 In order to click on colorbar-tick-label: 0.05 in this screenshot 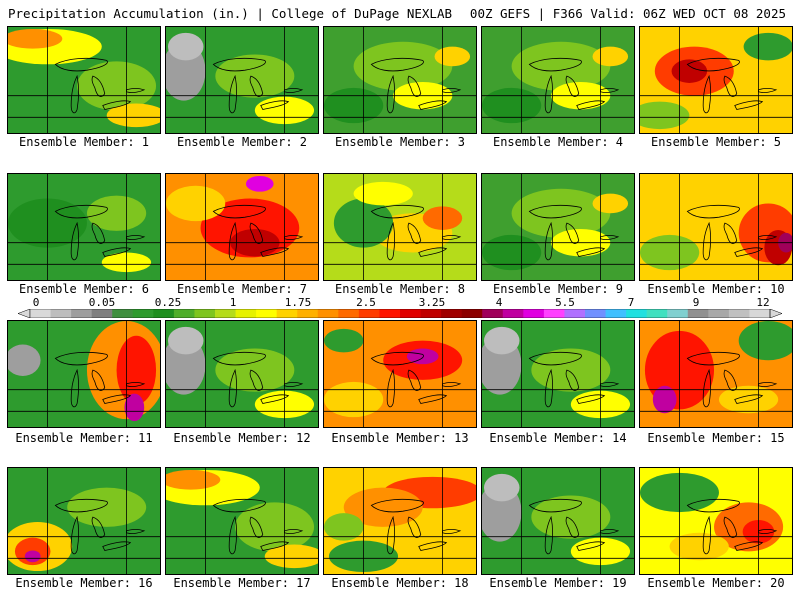, I will do `click(102, 302)`.